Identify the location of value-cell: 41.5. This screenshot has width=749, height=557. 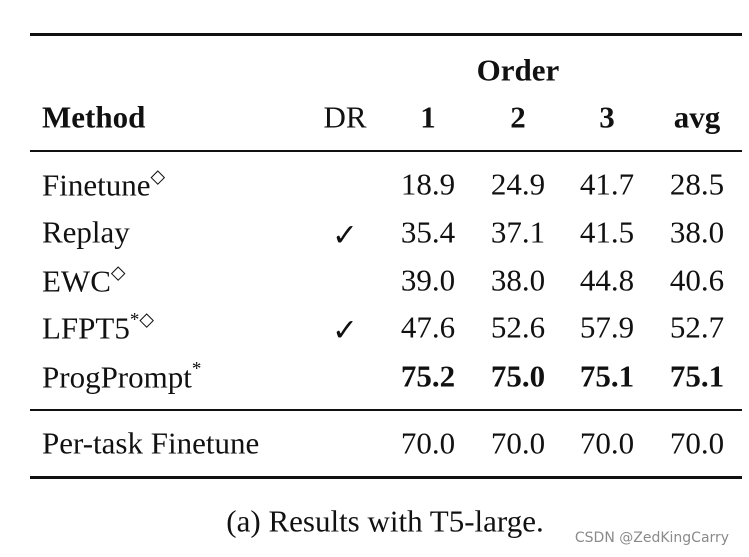
(607, 232).